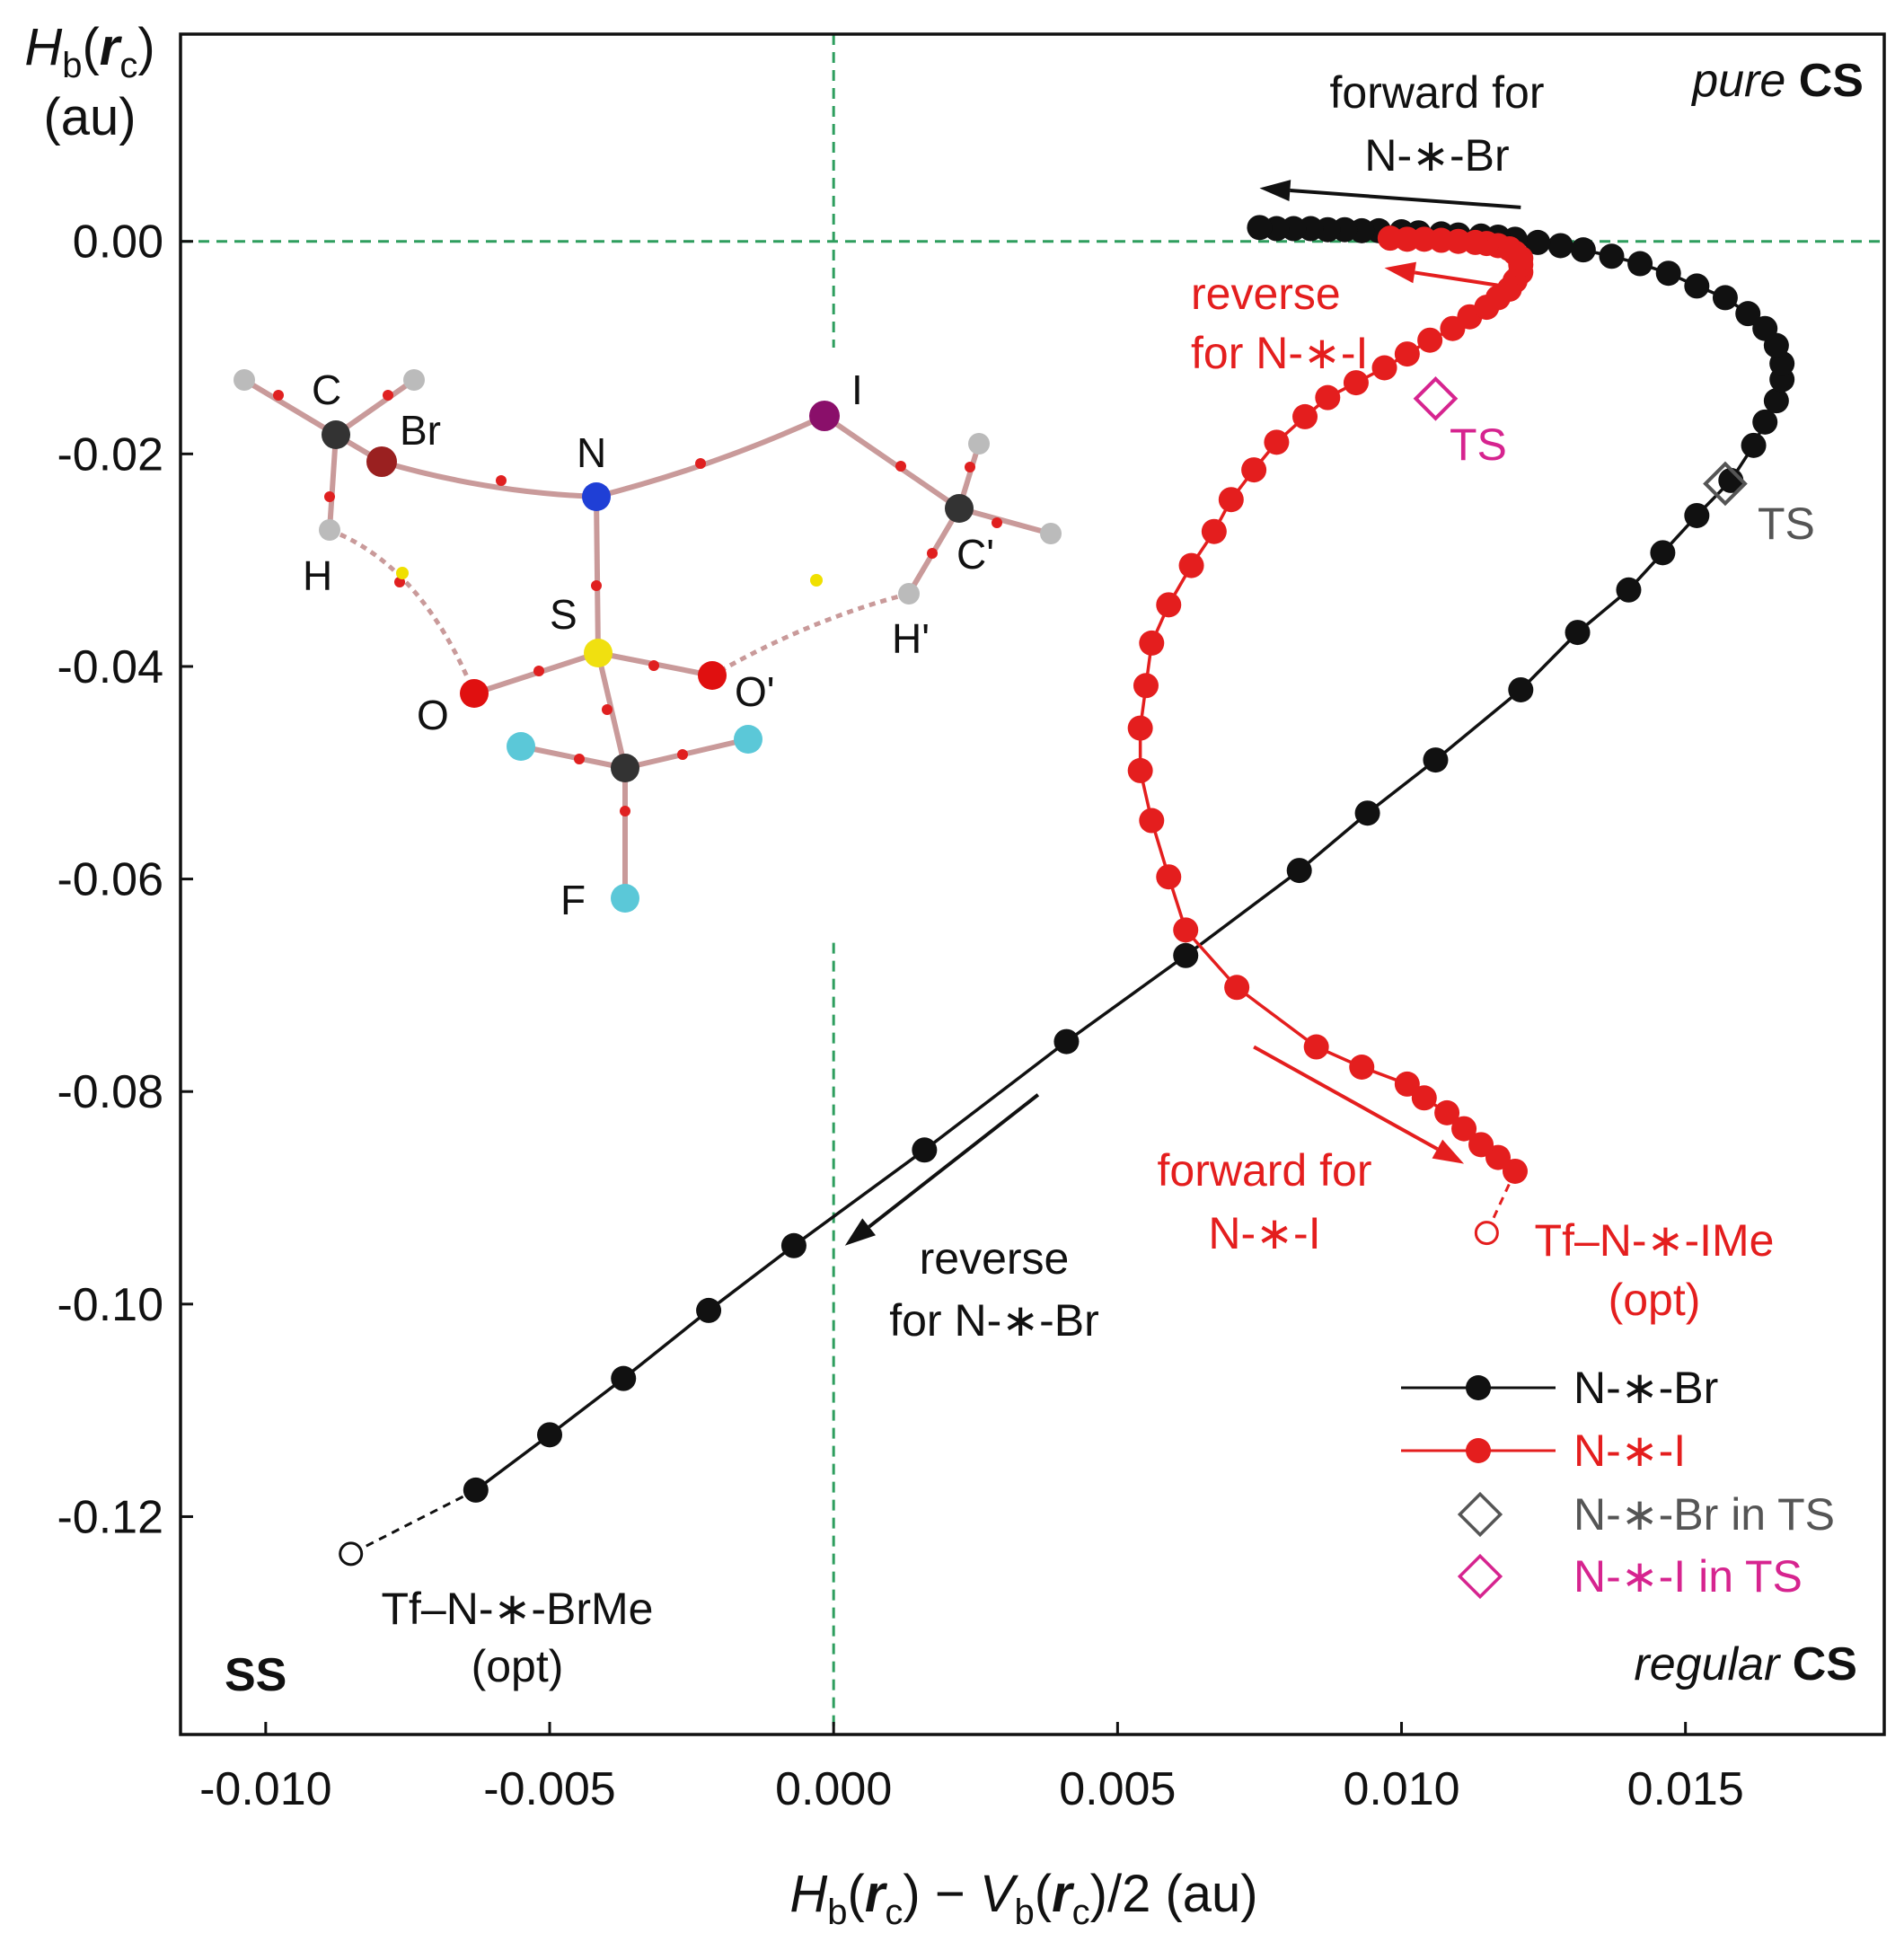  What do you see at coordinates (382, 462) in the screenshot?
I see `atom-br` at bounding box center [382, 462].